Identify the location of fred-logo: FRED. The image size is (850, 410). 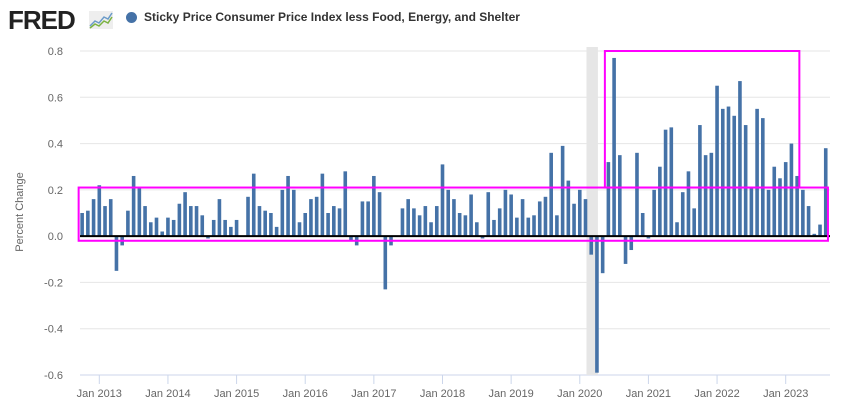
(42, 20).